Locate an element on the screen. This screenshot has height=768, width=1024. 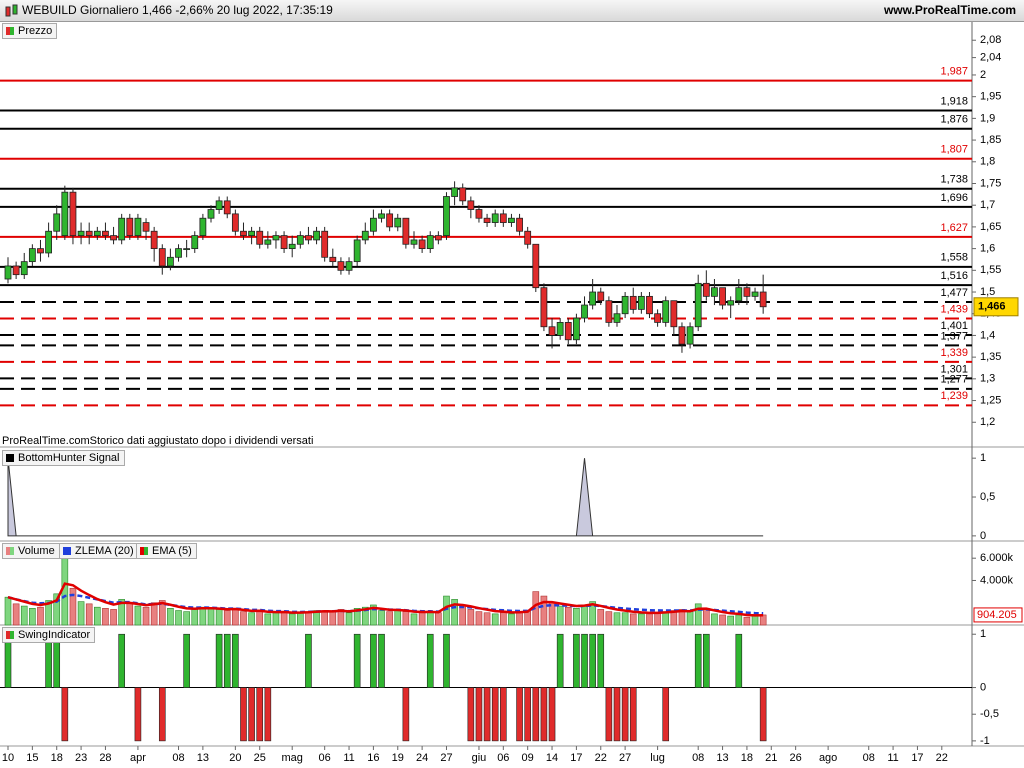
legend-item: EMA (5) is located at coordinates (166, 551).